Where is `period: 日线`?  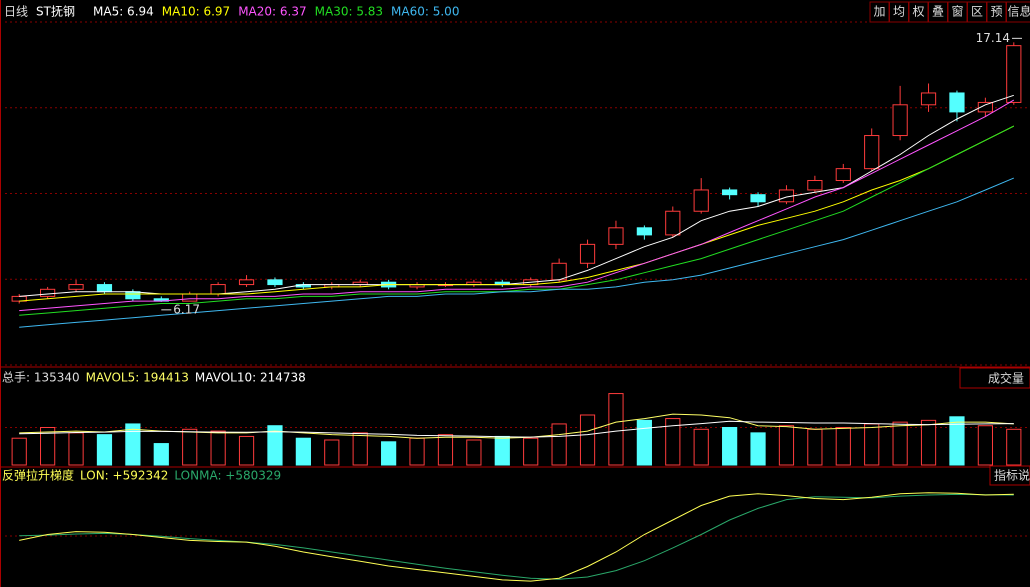 period: 日线 is located at coordinates (16, 12).